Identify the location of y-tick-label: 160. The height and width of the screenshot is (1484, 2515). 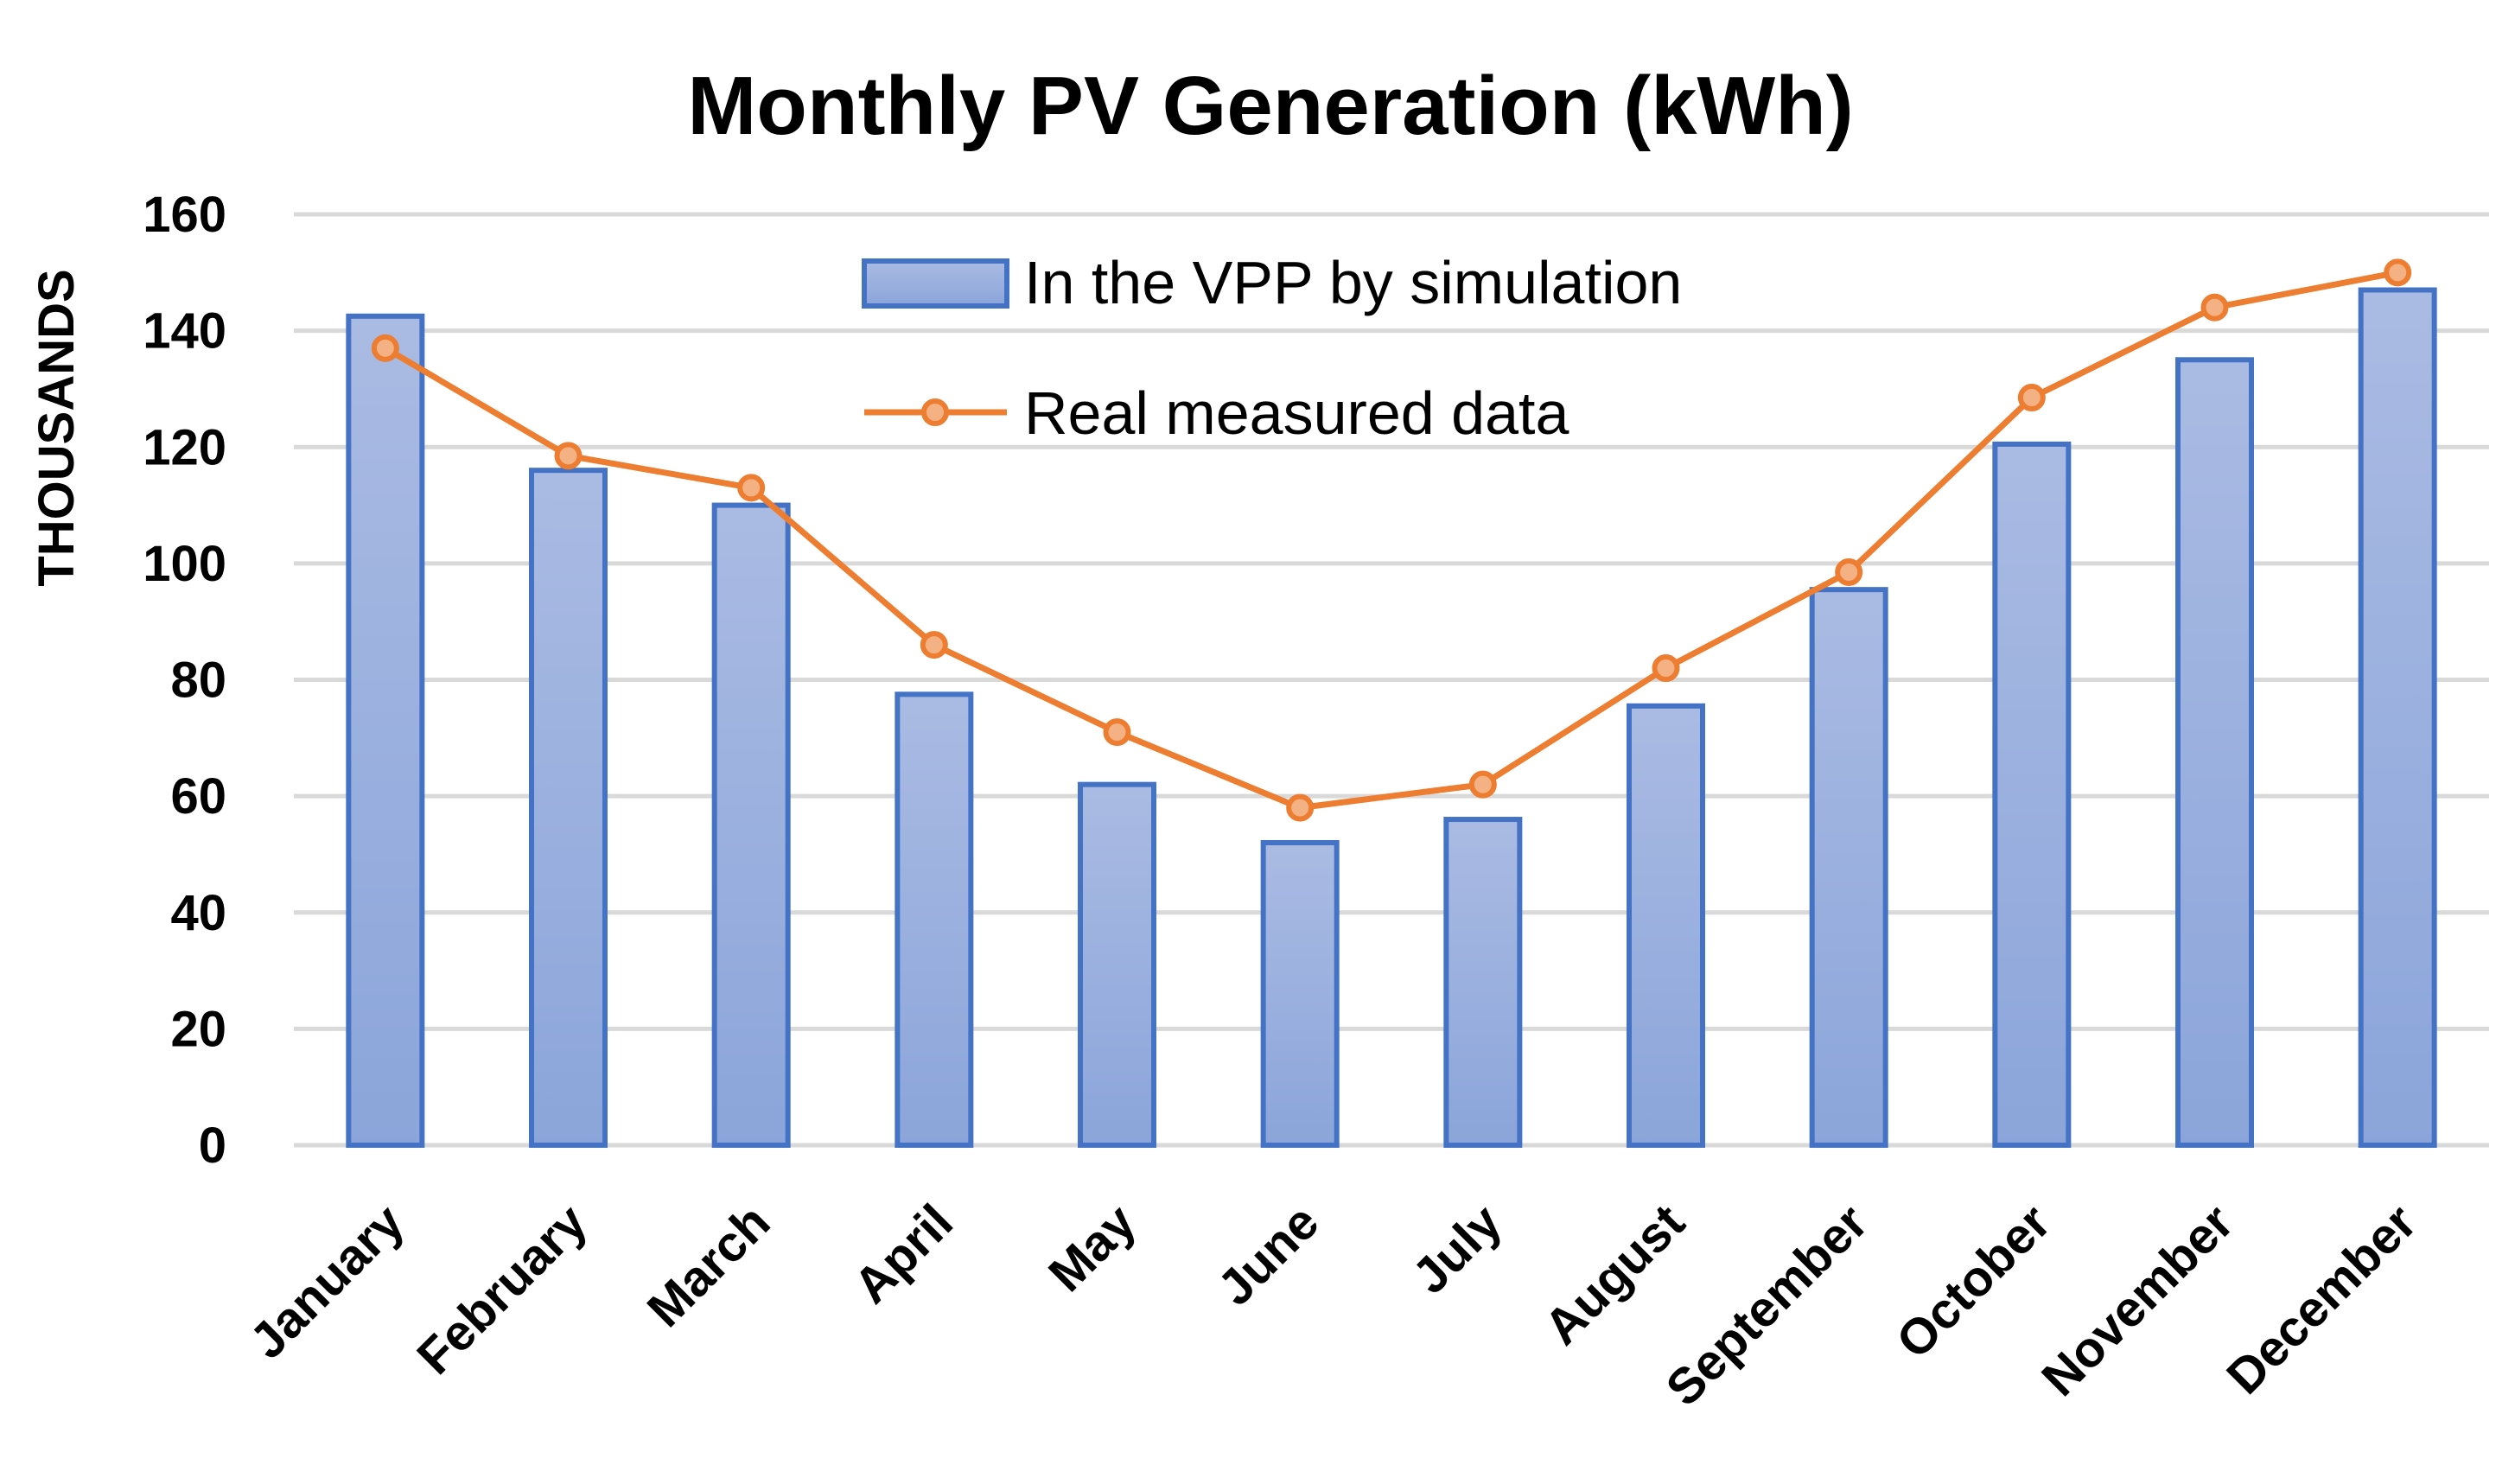
(184, 215).